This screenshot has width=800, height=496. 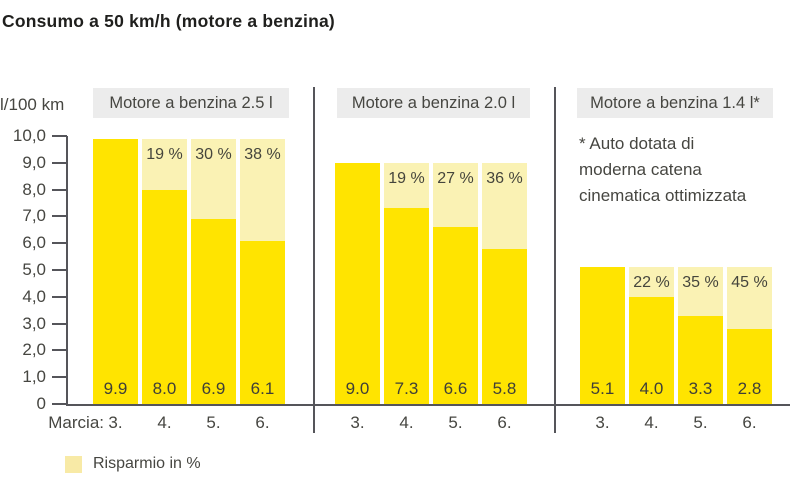 I want to click on bar-column: 19 % 7.3, so click(x=406, y=283).